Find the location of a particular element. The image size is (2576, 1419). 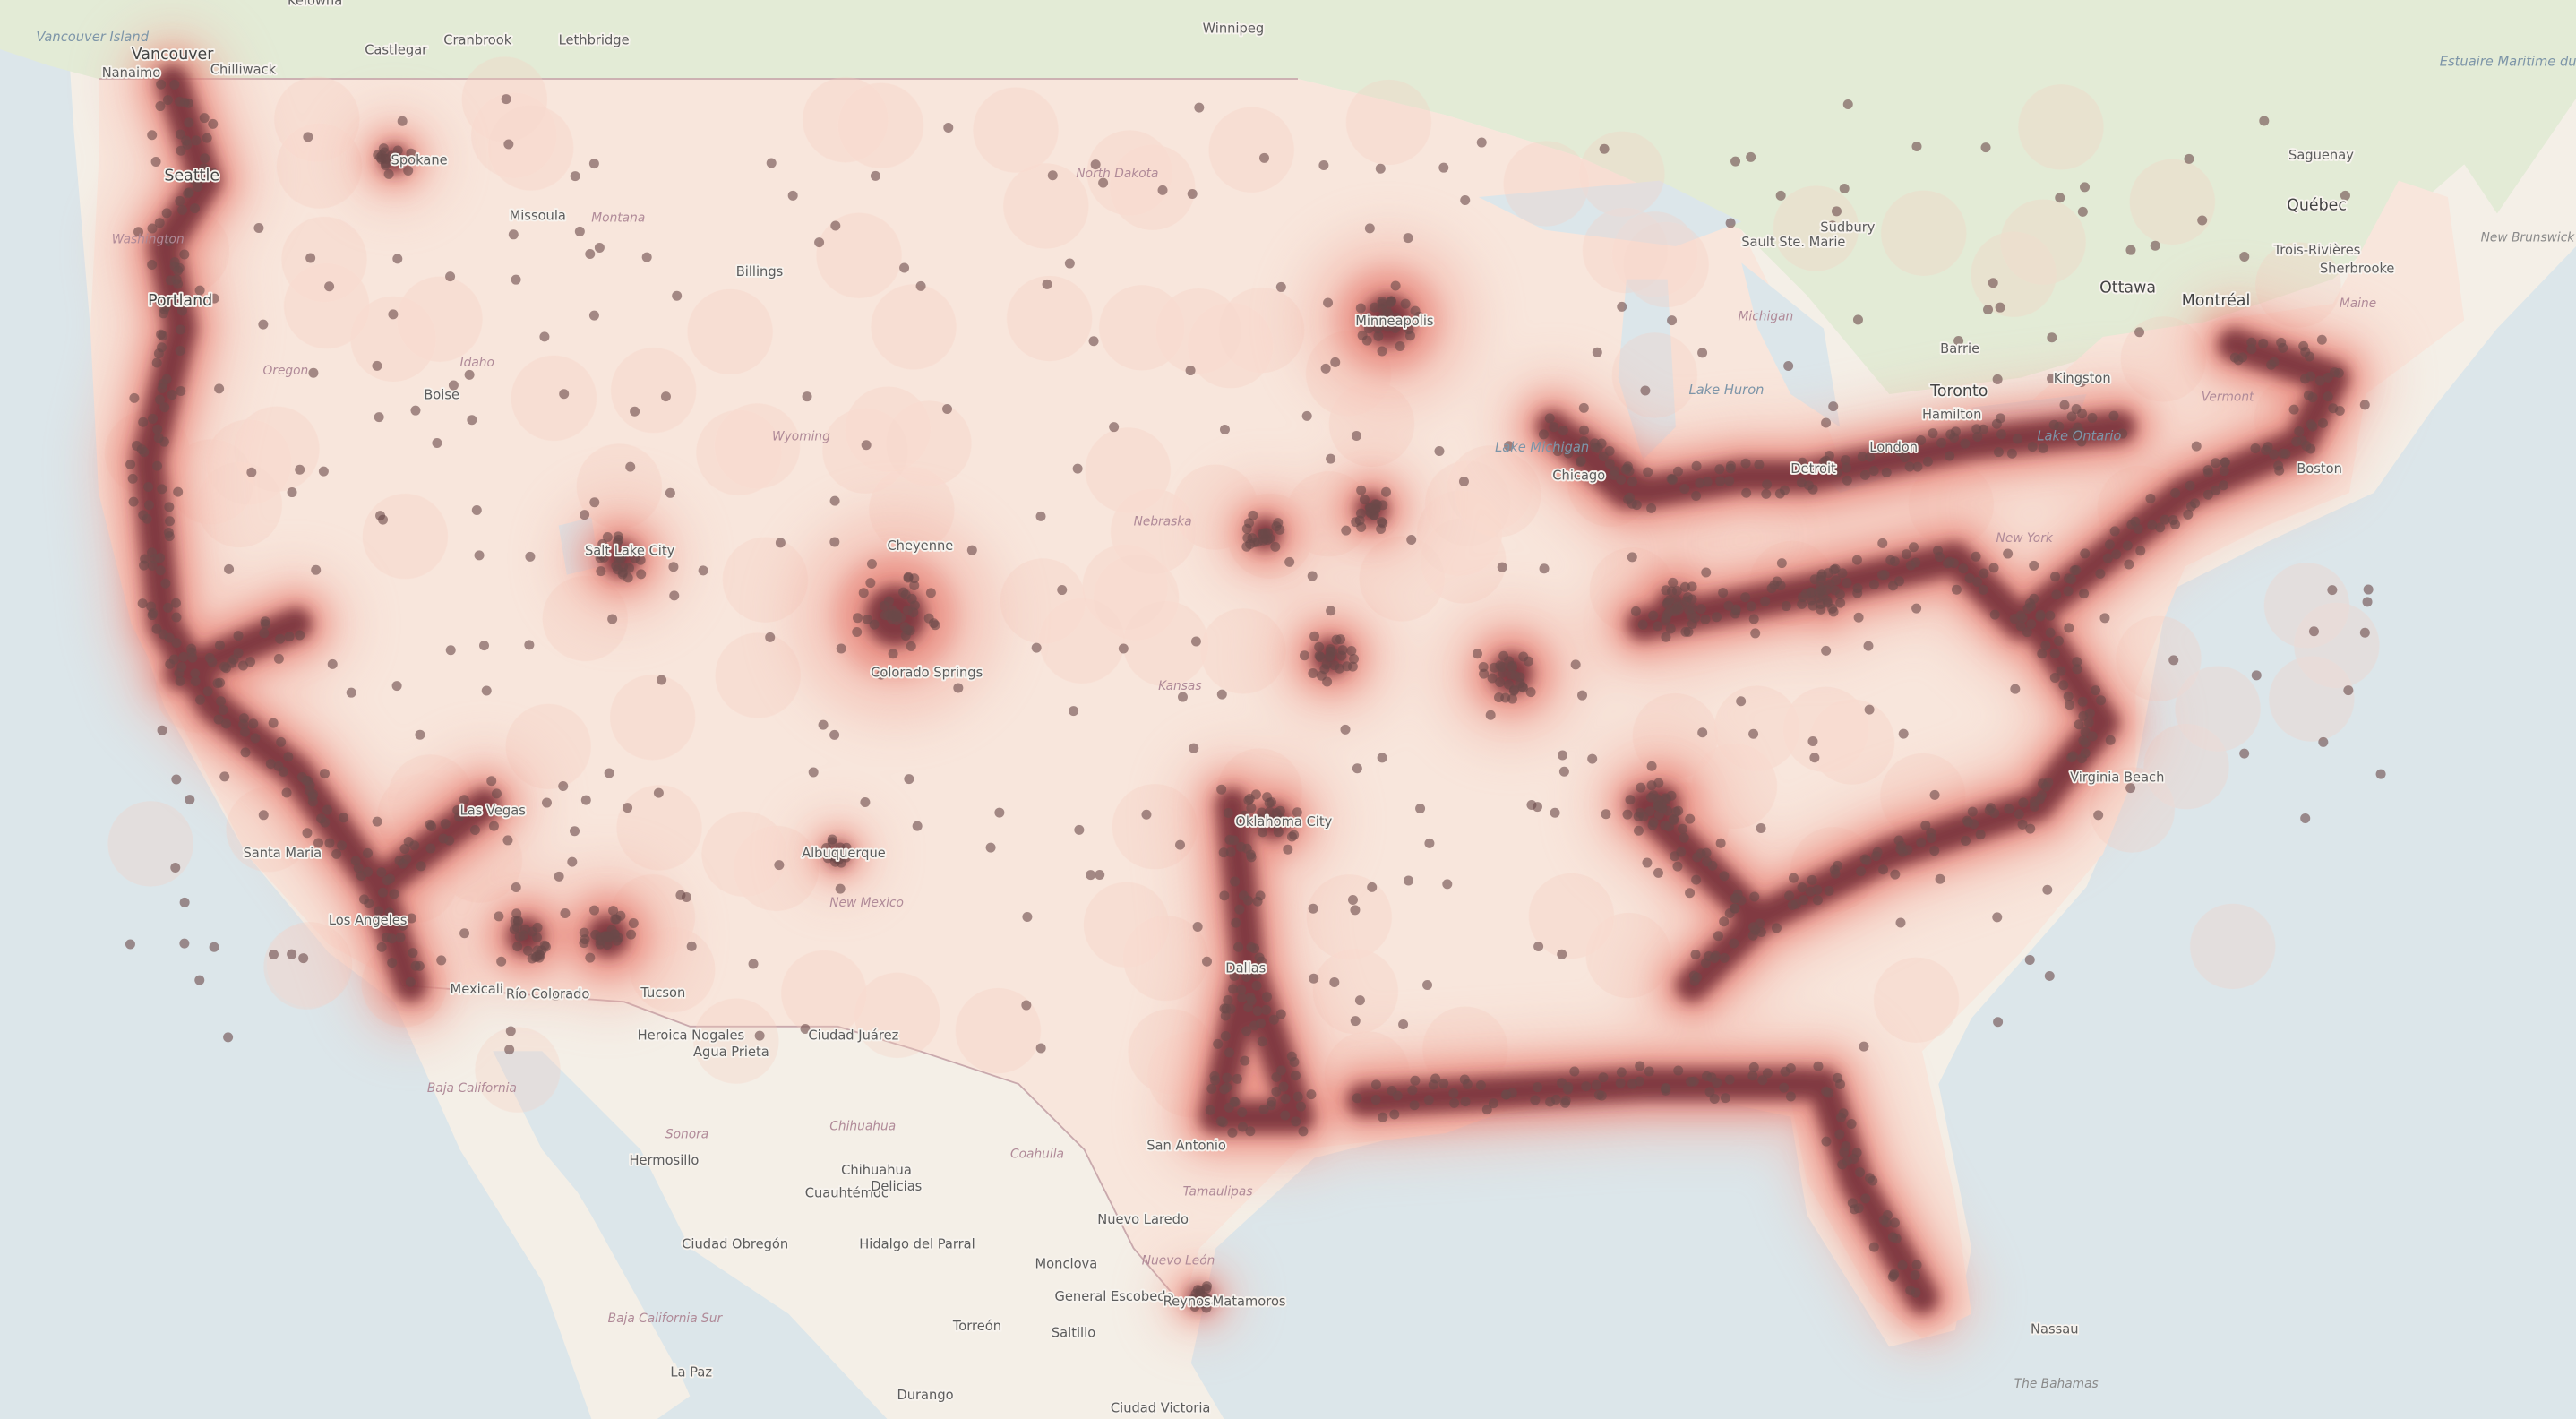

map-label-city: Dallas is located at coordinates (1245, 968).